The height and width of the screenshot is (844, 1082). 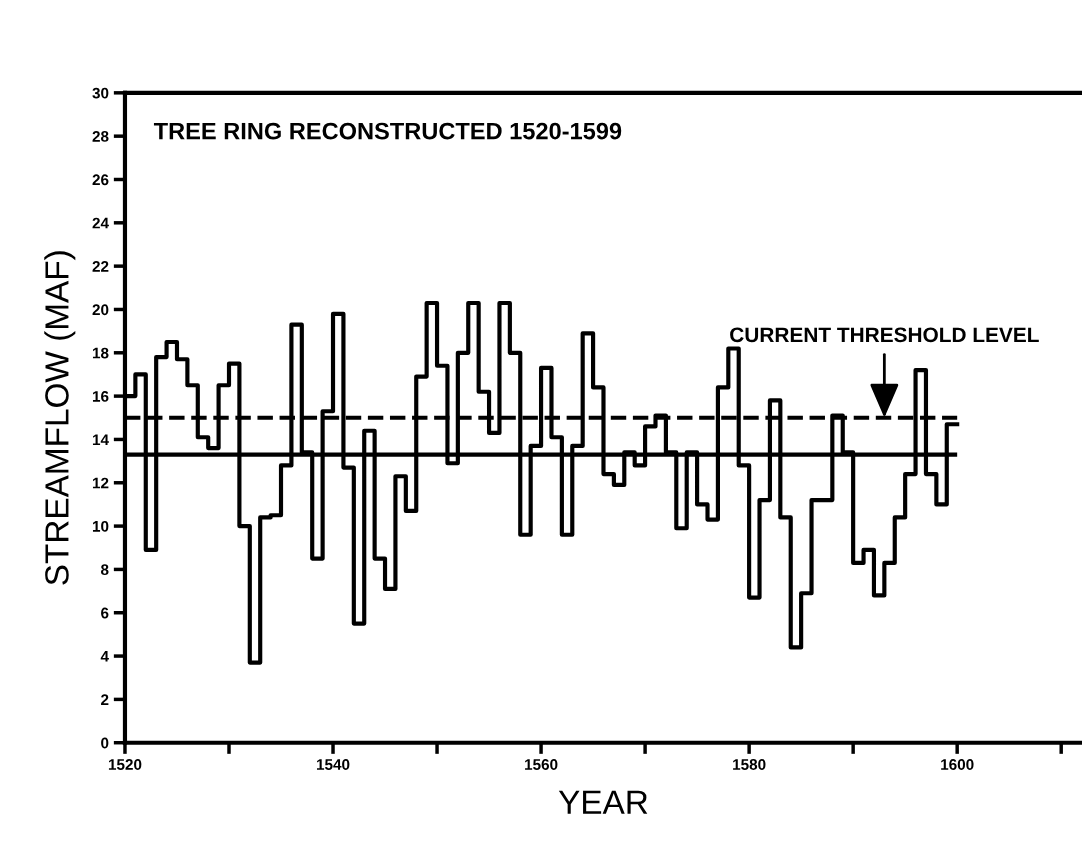 I want to click on y-tick-label: 2, so click(x=105, y=699).